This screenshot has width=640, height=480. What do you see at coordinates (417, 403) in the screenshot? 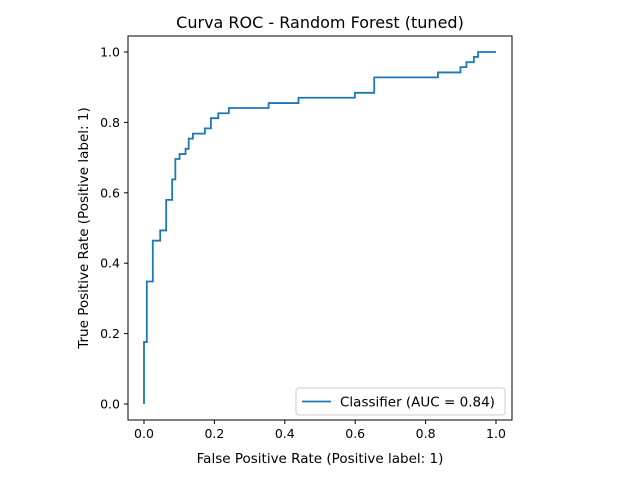
I see `legend-entry: Classifier (AUC = 0.84)` at bounding box center [417, 403].